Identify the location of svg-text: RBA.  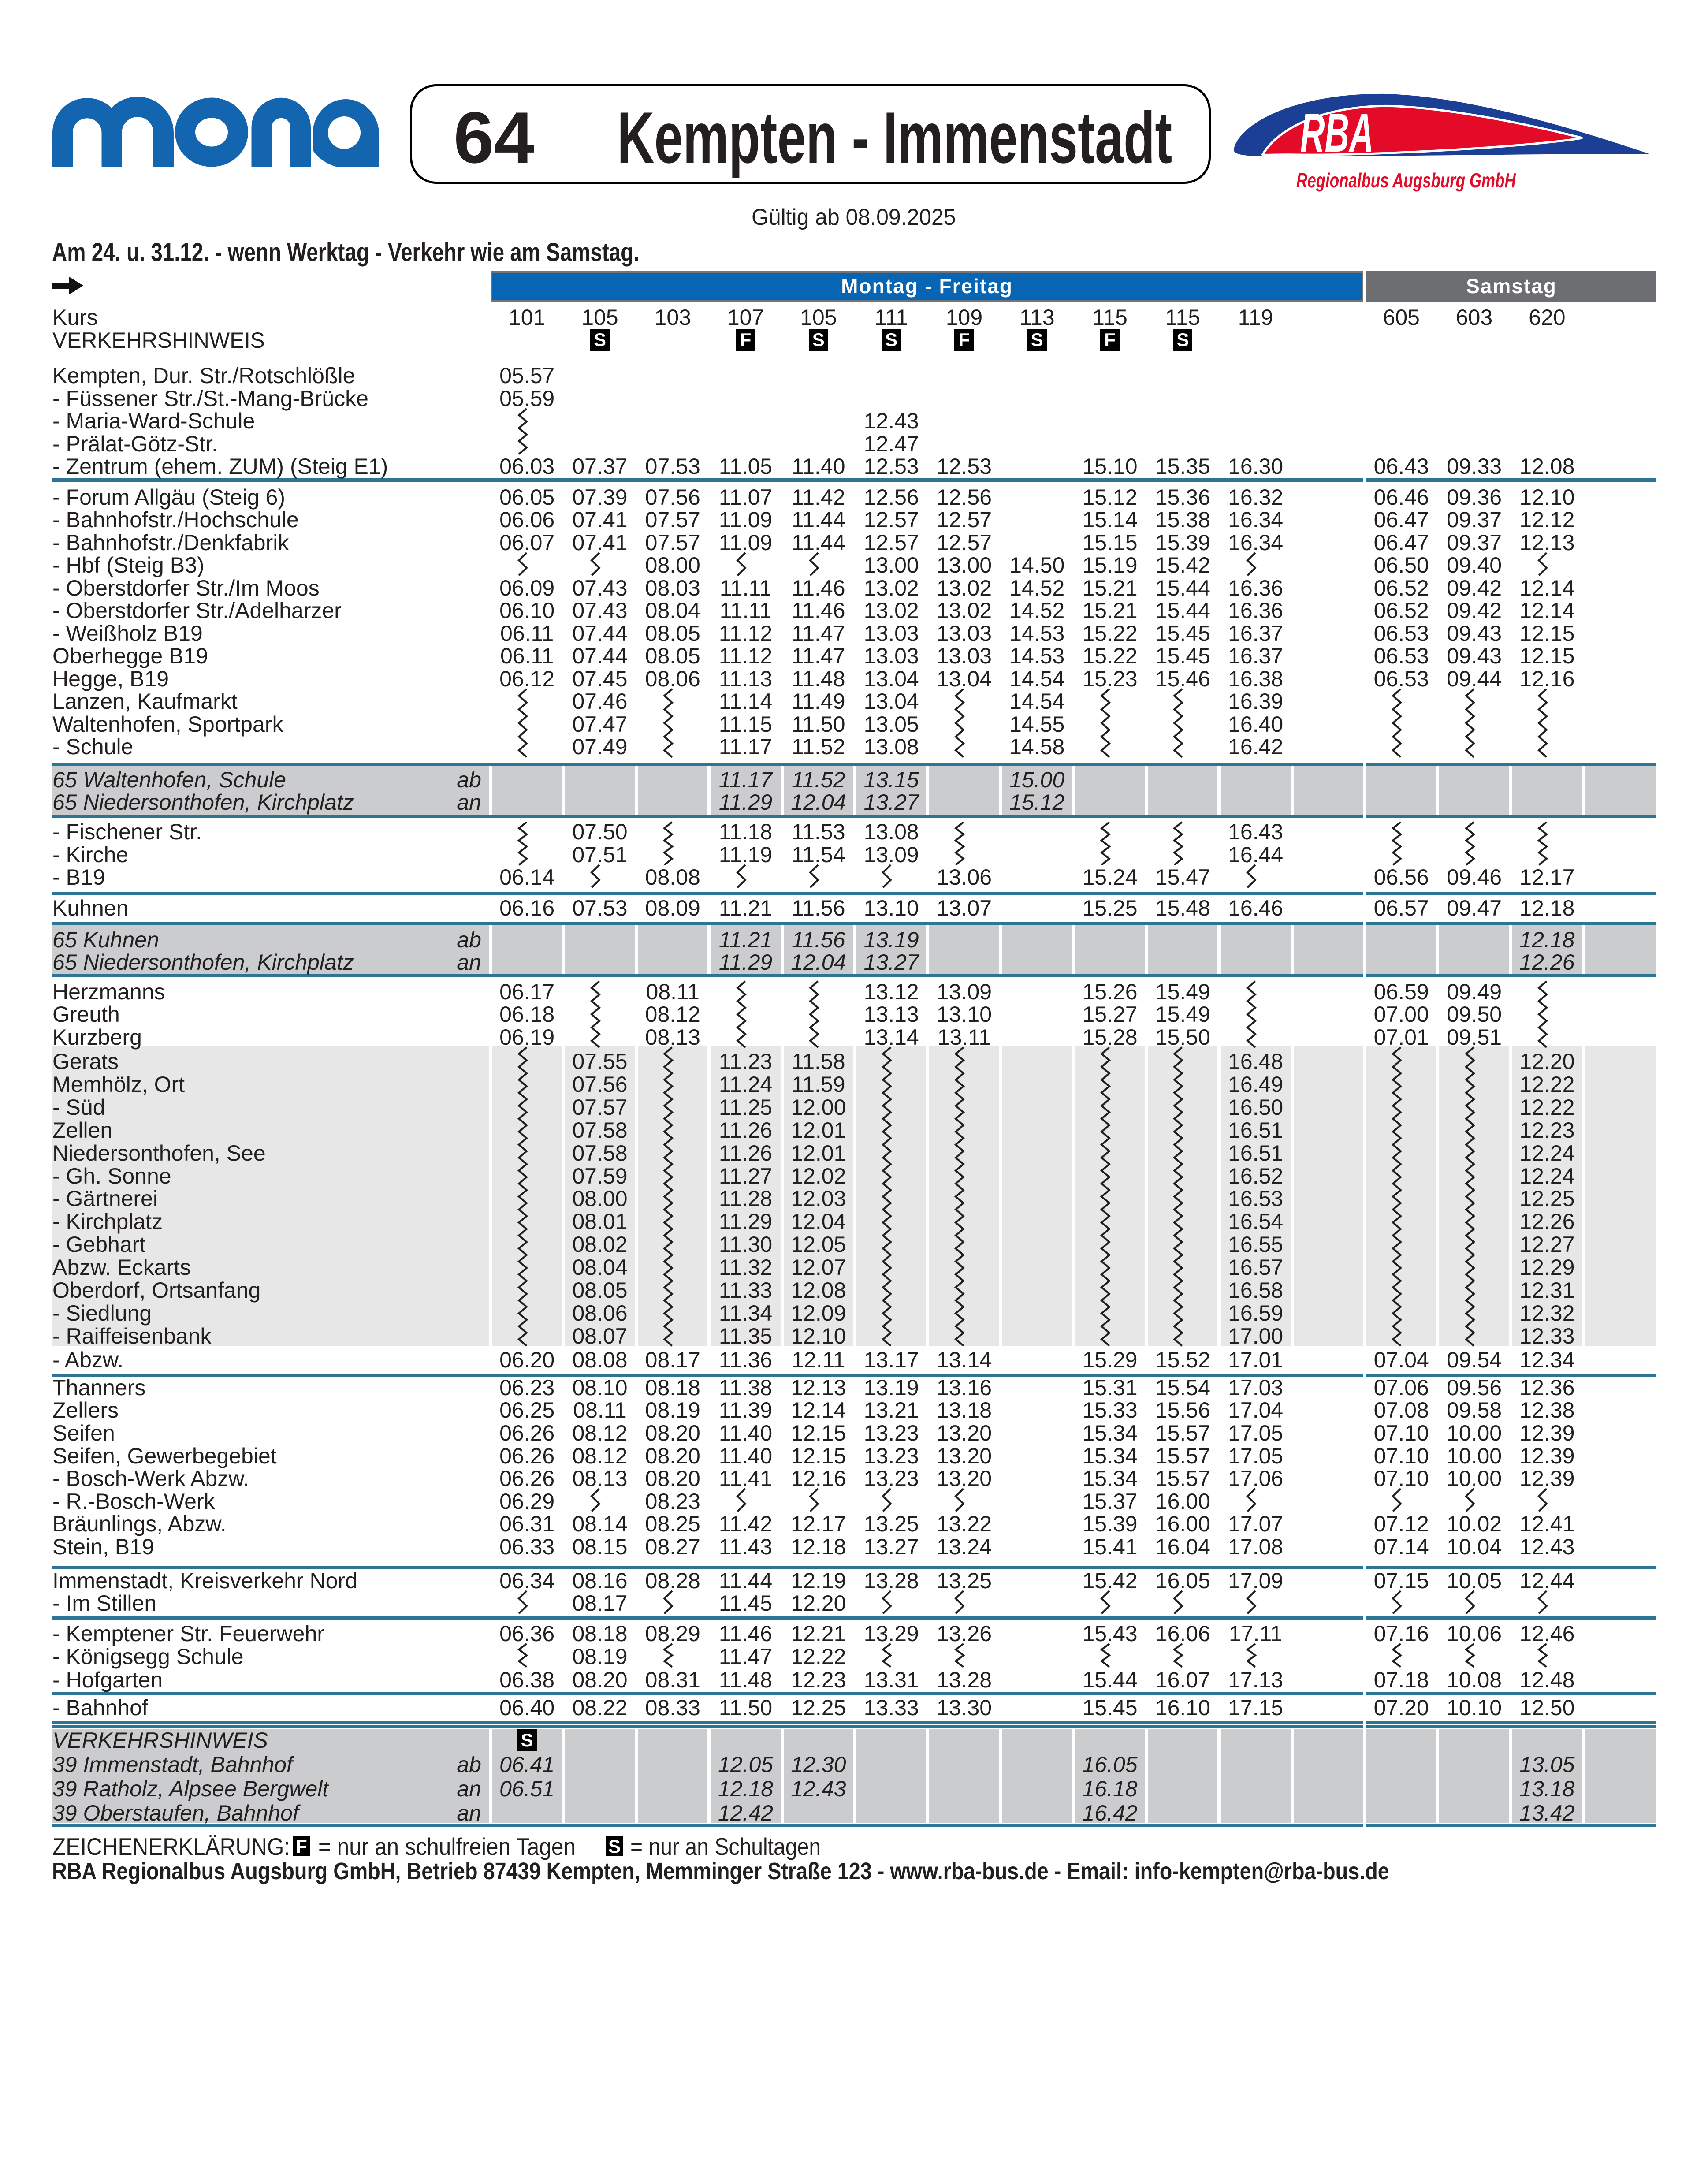
(1337, 132).